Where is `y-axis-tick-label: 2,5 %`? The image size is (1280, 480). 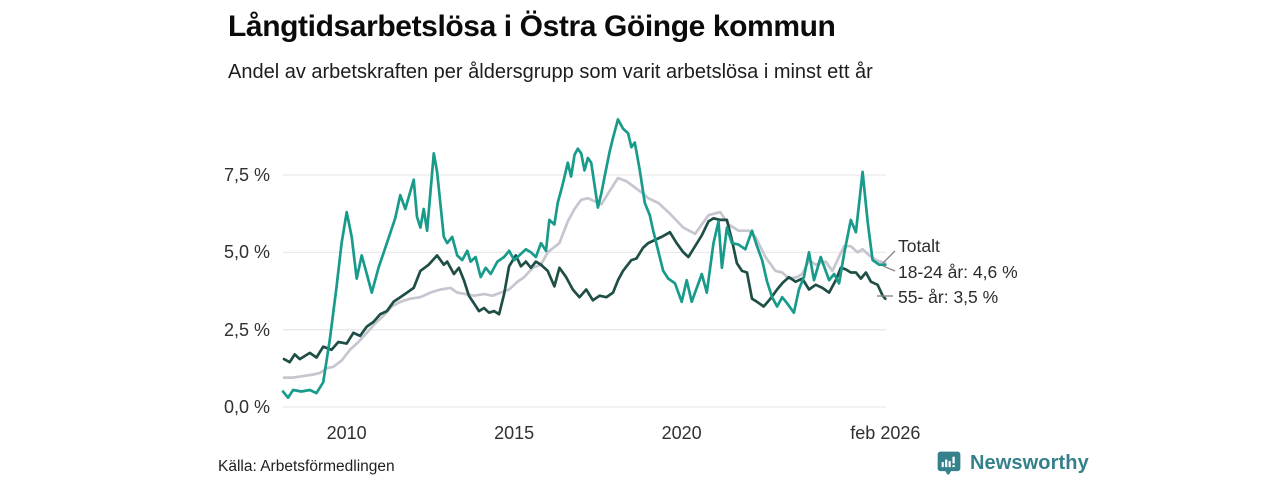
y-axis-tick-label: 2,5 % is located at coordinates (246, 329).